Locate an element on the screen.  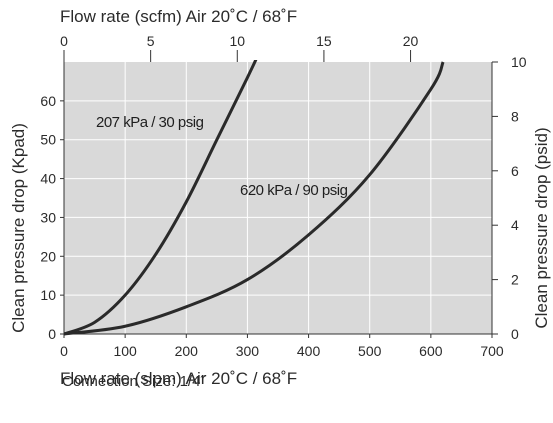
top-tick-label: 5 is located at coordinates (151, 41).